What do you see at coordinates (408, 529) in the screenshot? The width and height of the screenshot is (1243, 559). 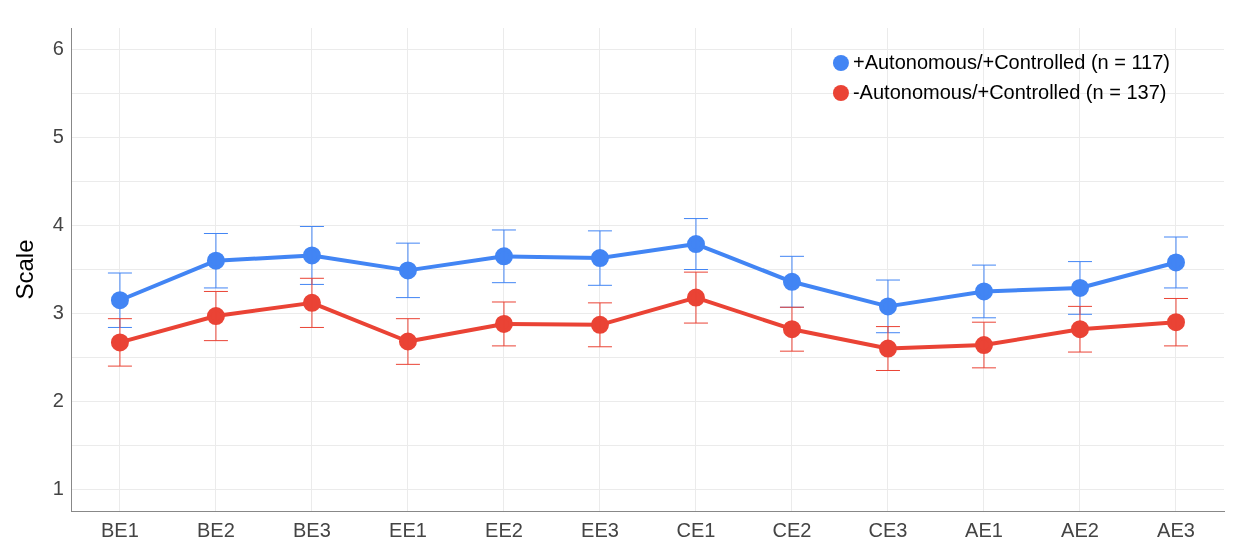 I see `x-tick-label: EE1` at bounding box center [408, 529].